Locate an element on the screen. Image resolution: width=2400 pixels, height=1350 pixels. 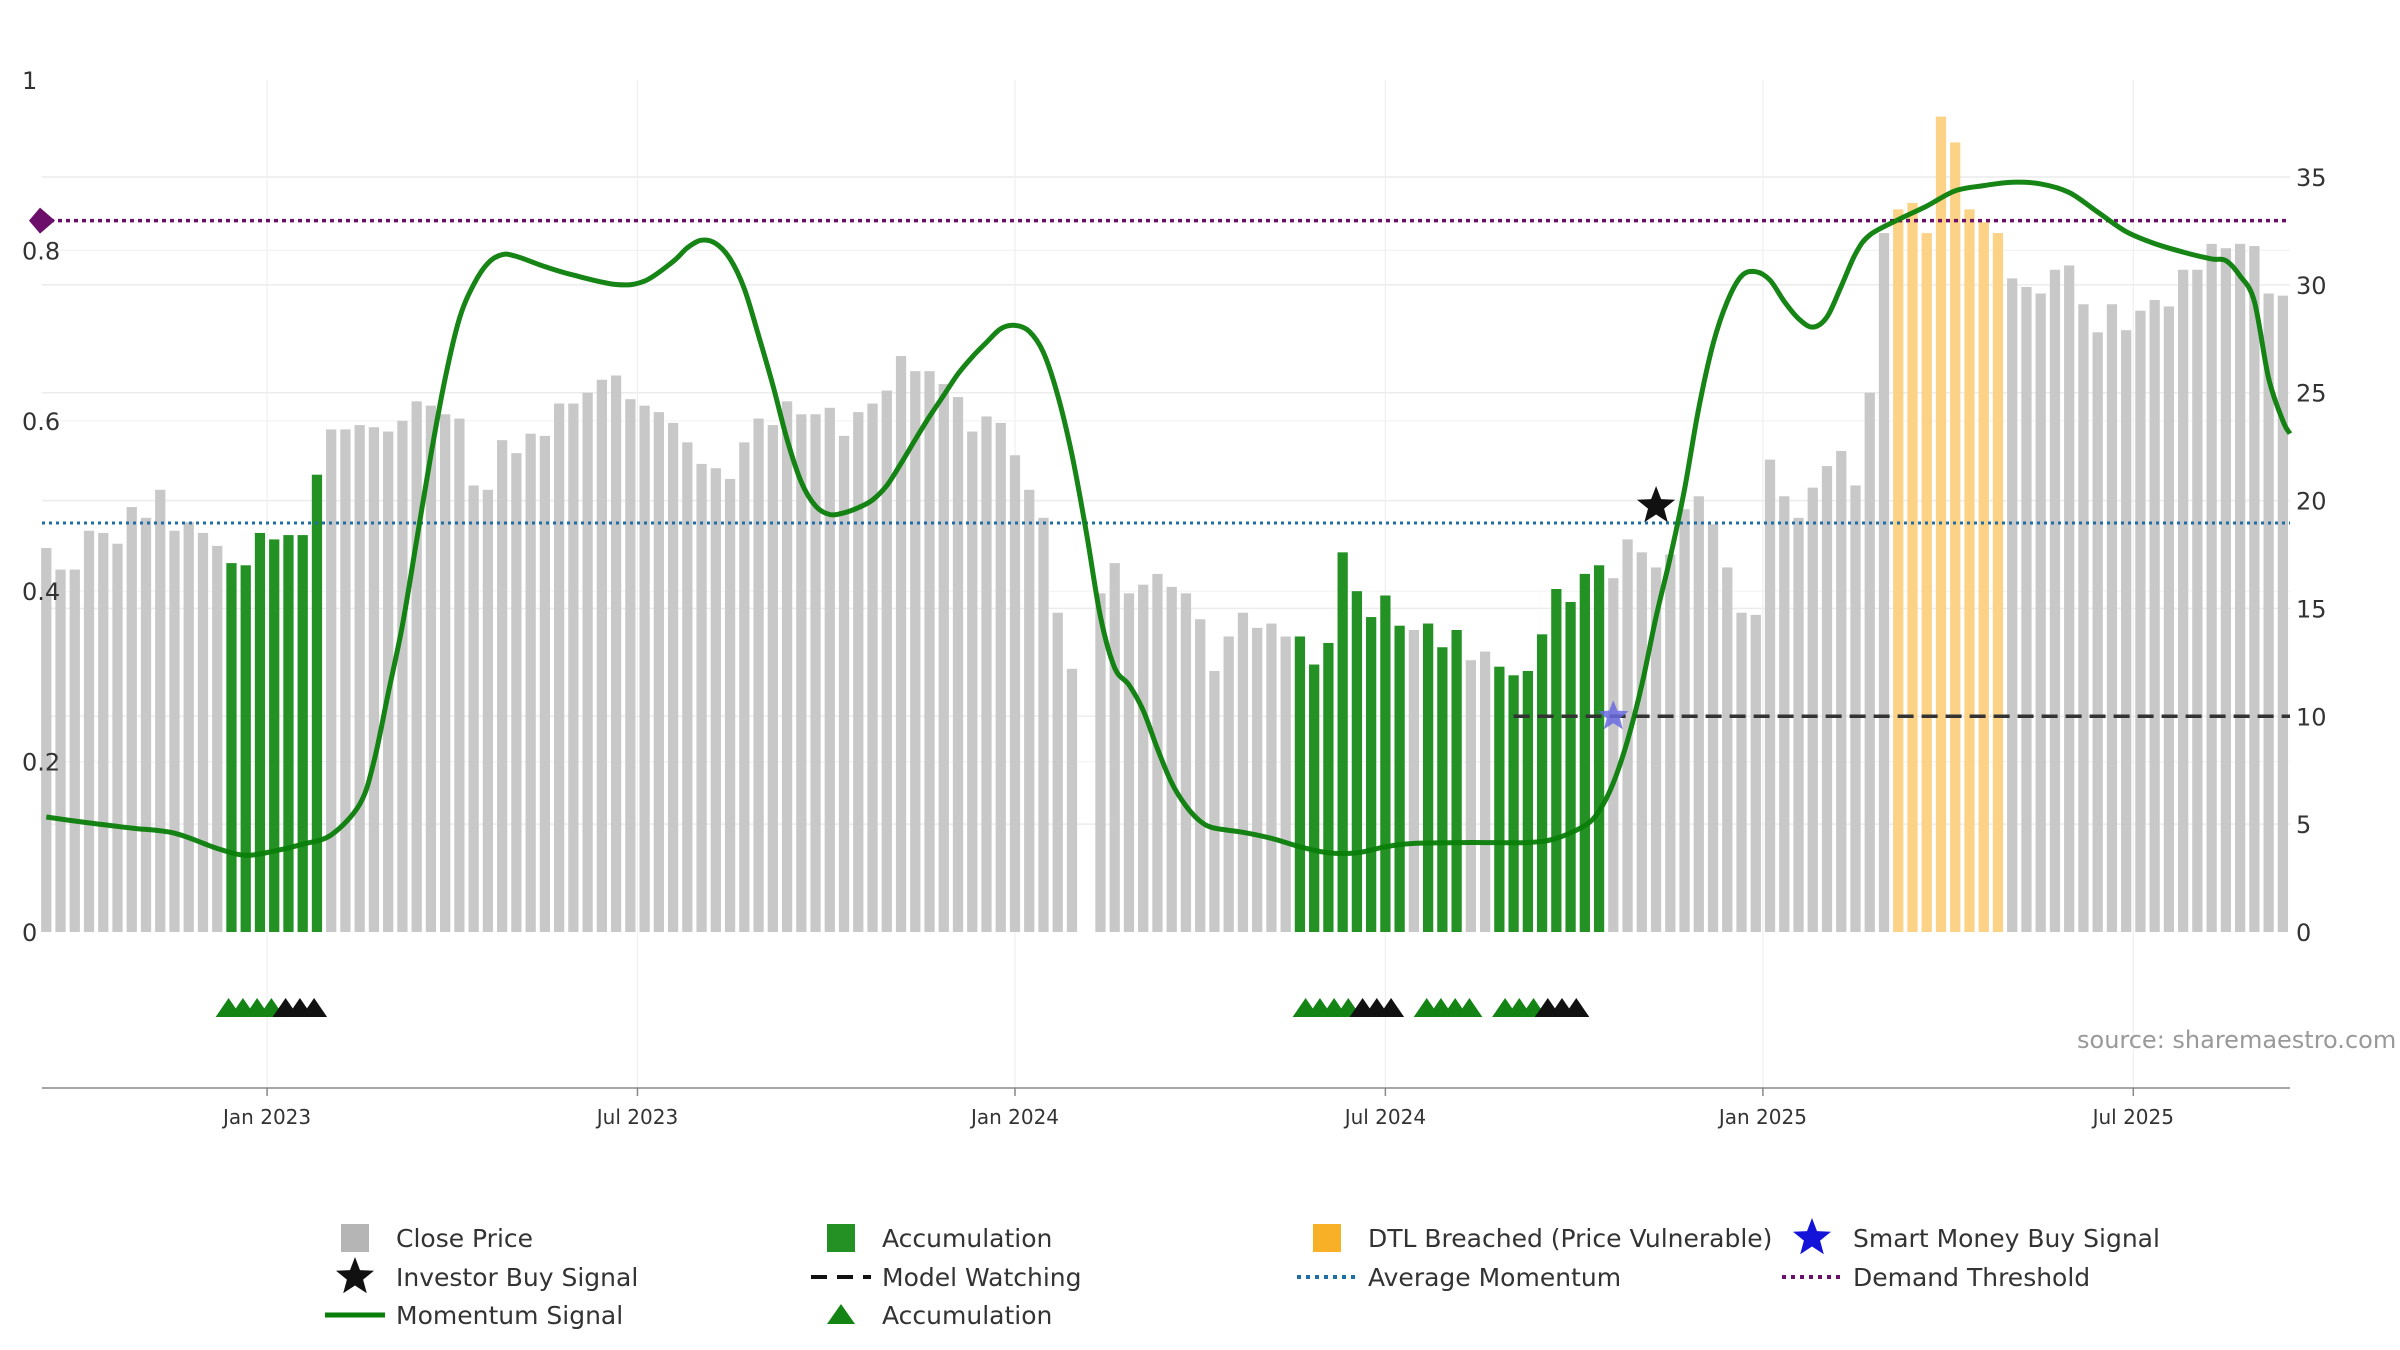
left-tick-label: 0.6 is located at coordinates (41, 422).